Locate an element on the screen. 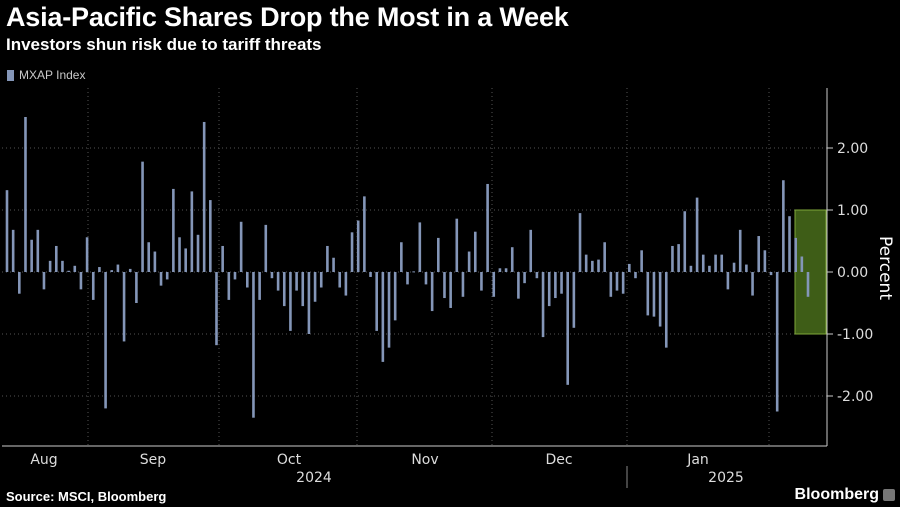  brand-name: Bloomberg is located at coordinates (836, 494).